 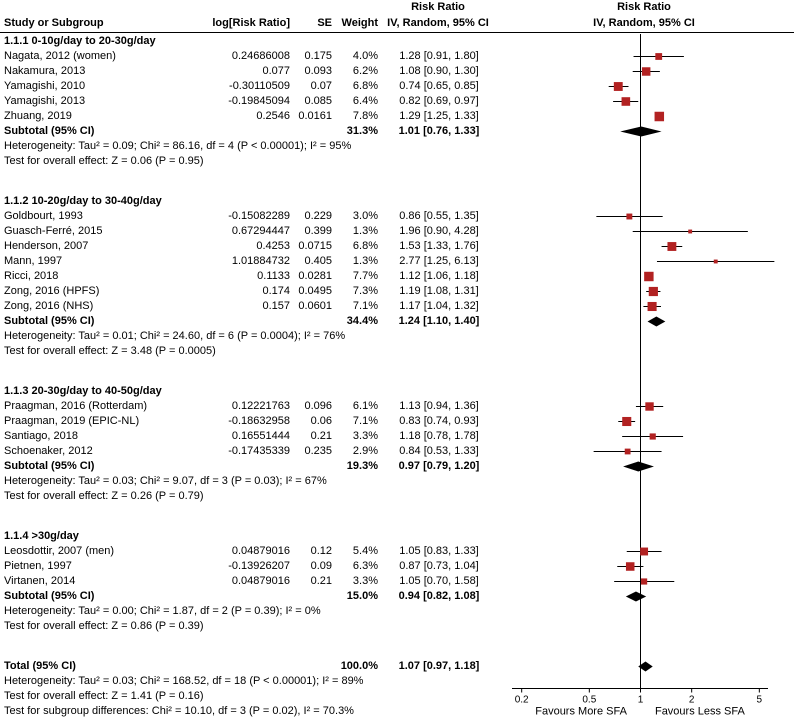 I want to click on se-value: 0.235, so click(x=318, y=451).